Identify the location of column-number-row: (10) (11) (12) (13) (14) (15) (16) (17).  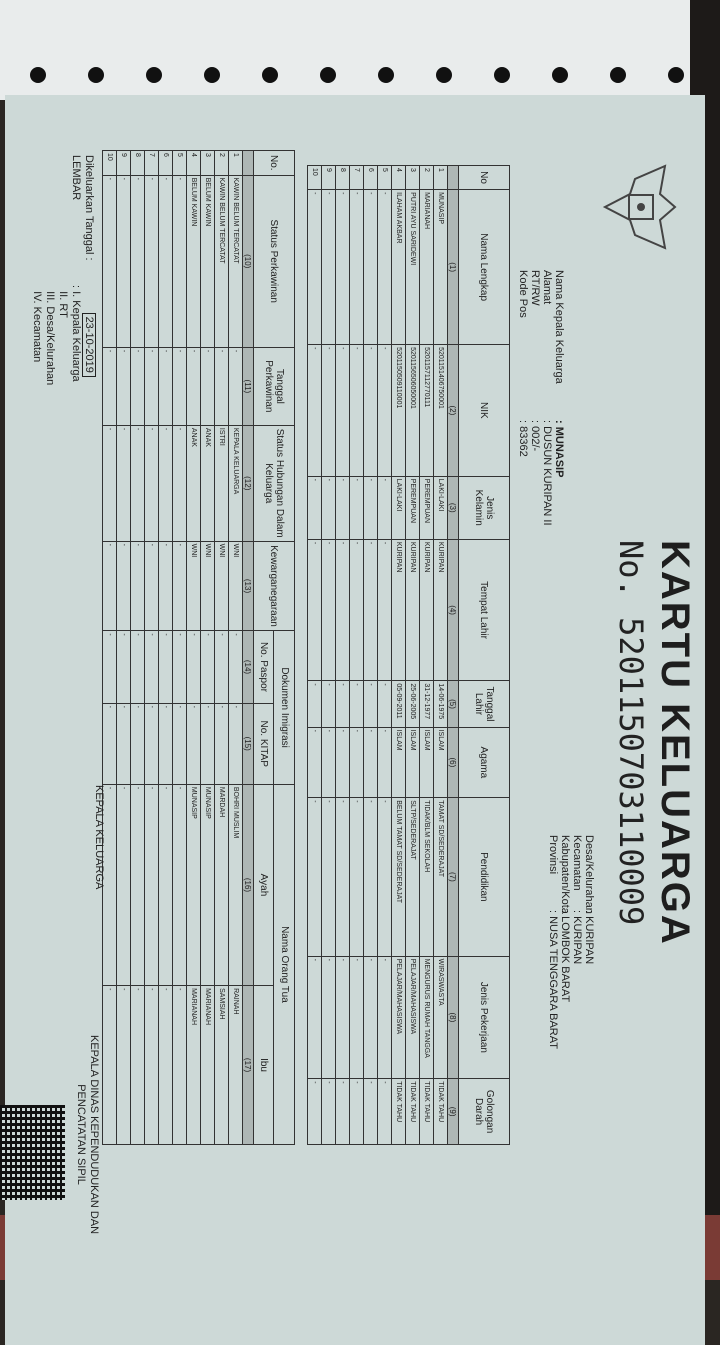
(248, 647).